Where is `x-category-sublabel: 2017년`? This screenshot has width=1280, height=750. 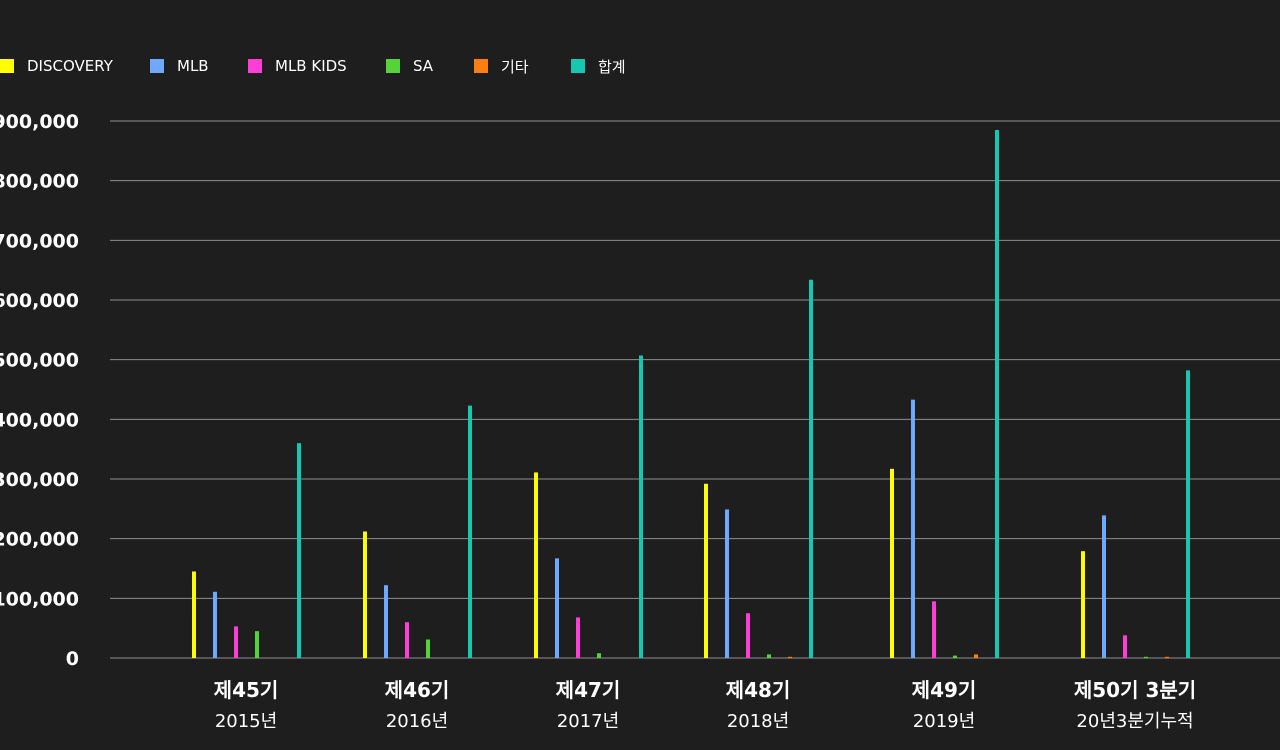
x-category-sublabel: 2017년 is located at coordinates (588, 721).